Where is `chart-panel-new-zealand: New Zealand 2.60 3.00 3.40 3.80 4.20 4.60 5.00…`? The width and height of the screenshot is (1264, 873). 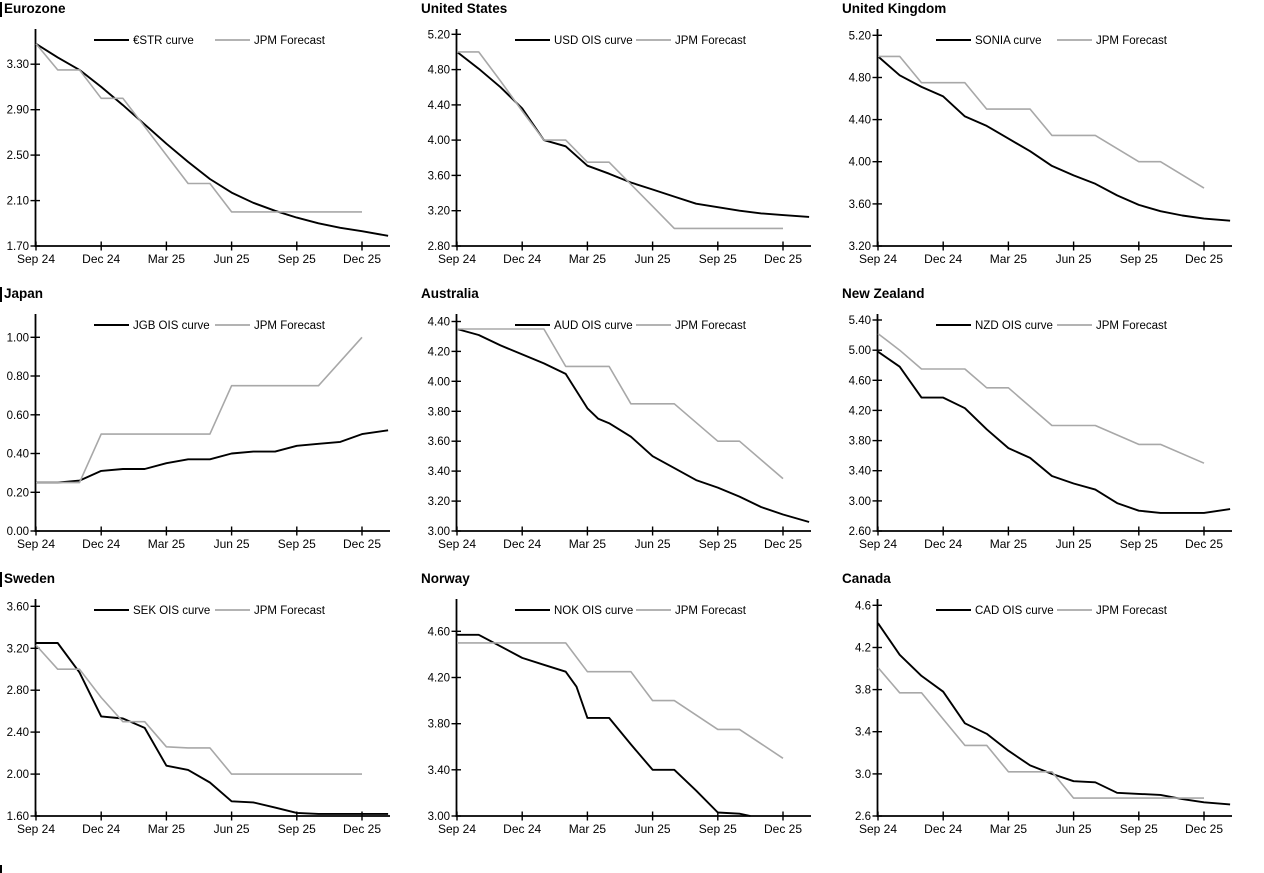
chart-panel-new-zealand: New Zealand 2.60 3.00 3.40 3.80 4.20 4.60 5.00… is located at coordinates (1053, 427).